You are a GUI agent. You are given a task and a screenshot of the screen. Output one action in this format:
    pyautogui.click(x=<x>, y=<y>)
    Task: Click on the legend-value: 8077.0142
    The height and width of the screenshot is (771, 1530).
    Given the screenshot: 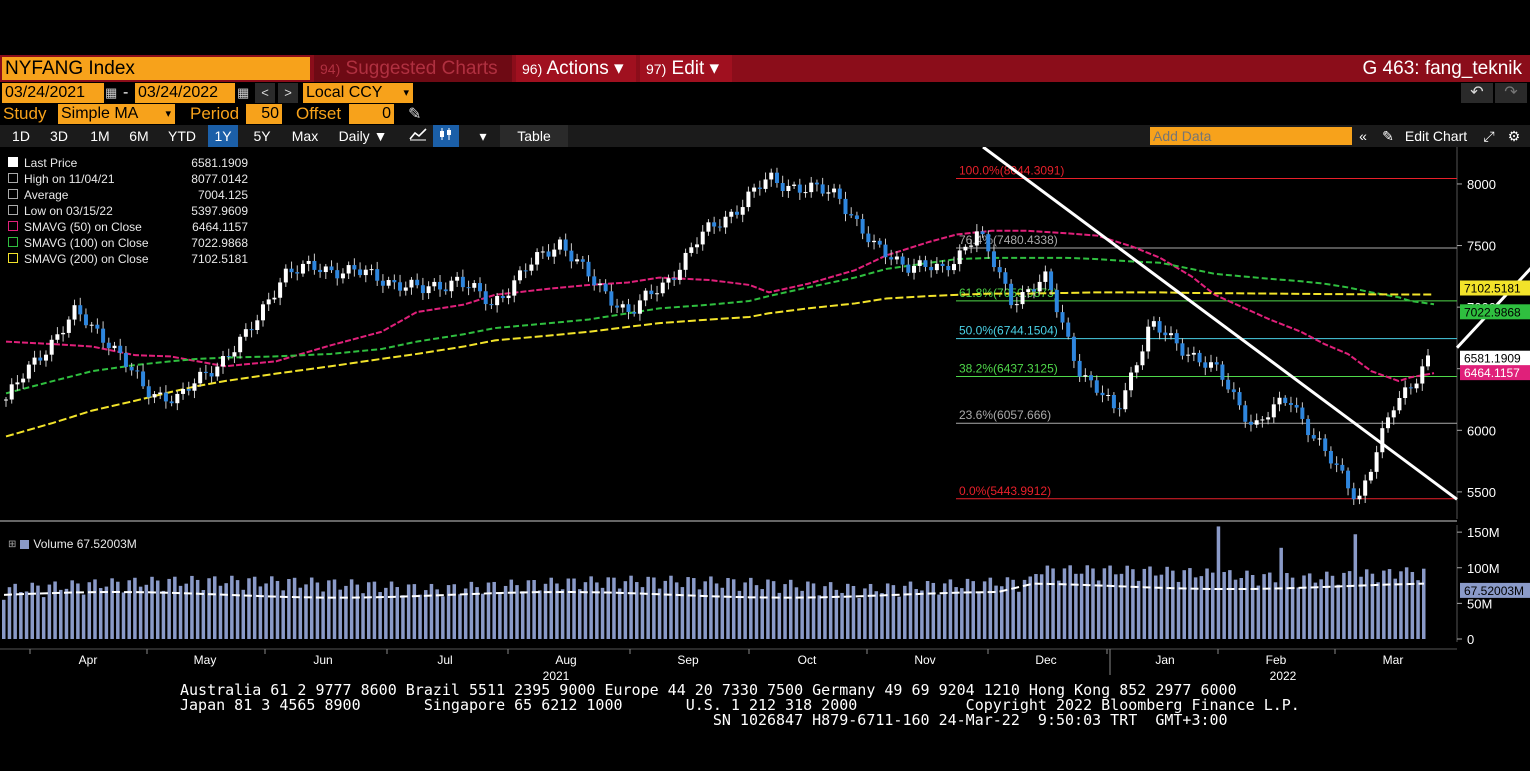 What is the action you would take?
    pyautogui.click(x=219, y=179)
    